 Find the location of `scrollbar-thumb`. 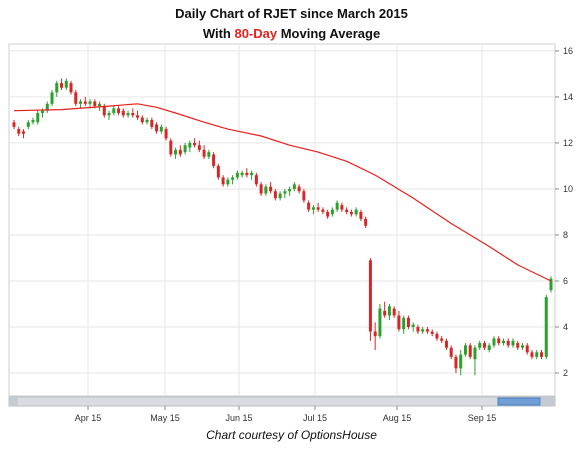

scrollbar-thumb is located at coordinates (519, 401).